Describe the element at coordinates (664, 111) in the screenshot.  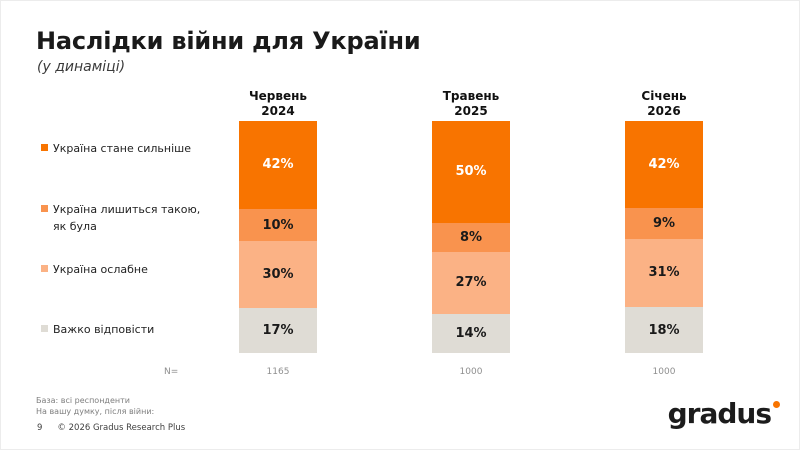
I see `column-header-line: 2026` at that location.